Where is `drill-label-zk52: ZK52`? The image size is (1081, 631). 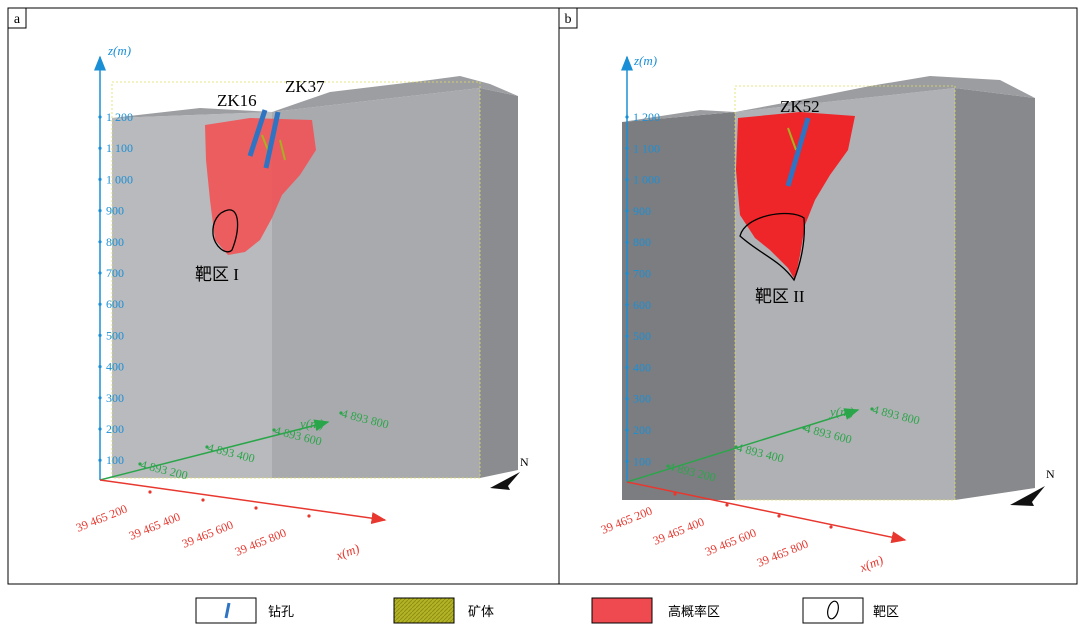
drill-label-zk52: ZK52 is located at coordinates (800, 106).